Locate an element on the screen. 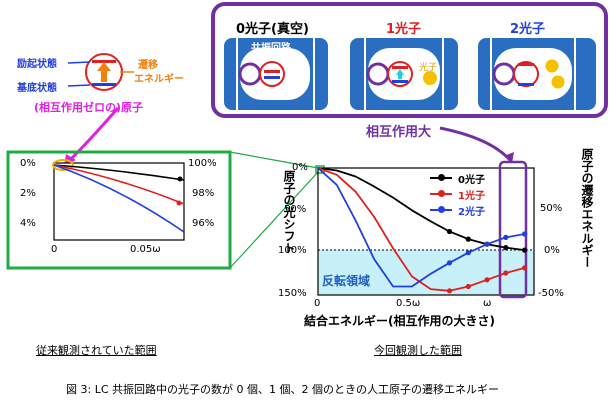 This screenshot has width=610, height=404. legend-item-2: 2光子 is located at coordinates (465, 210).